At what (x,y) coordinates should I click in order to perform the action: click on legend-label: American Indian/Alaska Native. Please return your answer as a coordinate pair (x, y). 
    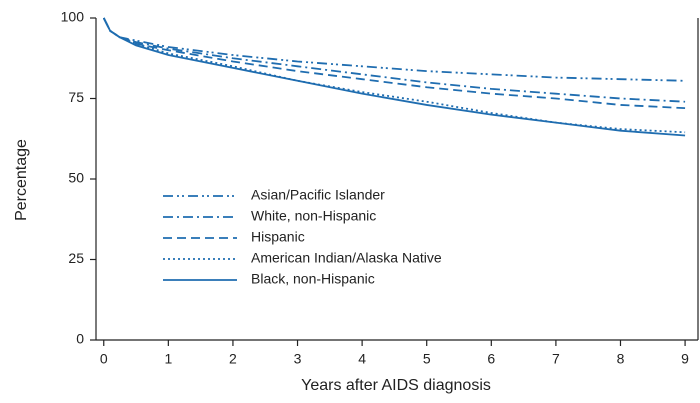
    Looking at the image, I should click on (346, 258).